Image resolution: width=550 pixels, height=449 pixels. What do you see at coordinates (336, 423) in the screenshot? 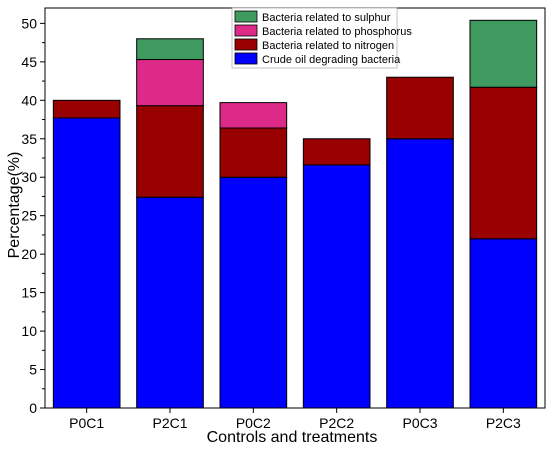
I see `x-tick-label-p2c2: P2C2` at bounding box center [336, 423].